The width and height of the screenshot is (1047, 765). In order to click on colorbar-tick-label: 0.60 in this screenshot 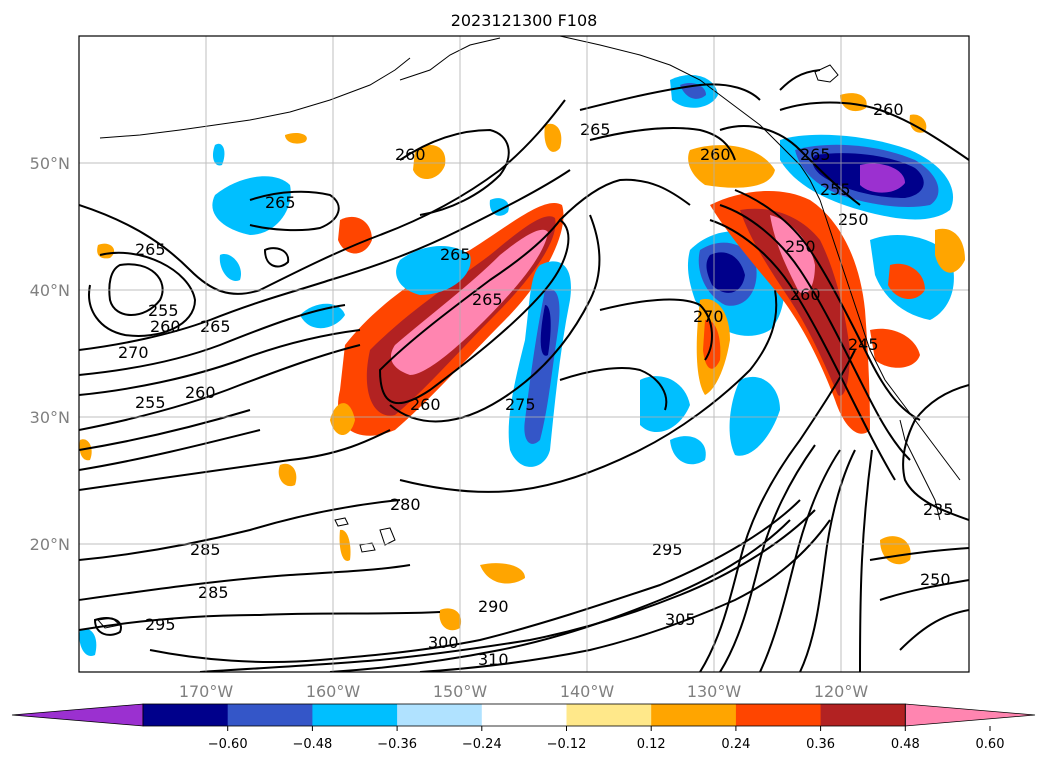, I will do `click(990, 744)`.